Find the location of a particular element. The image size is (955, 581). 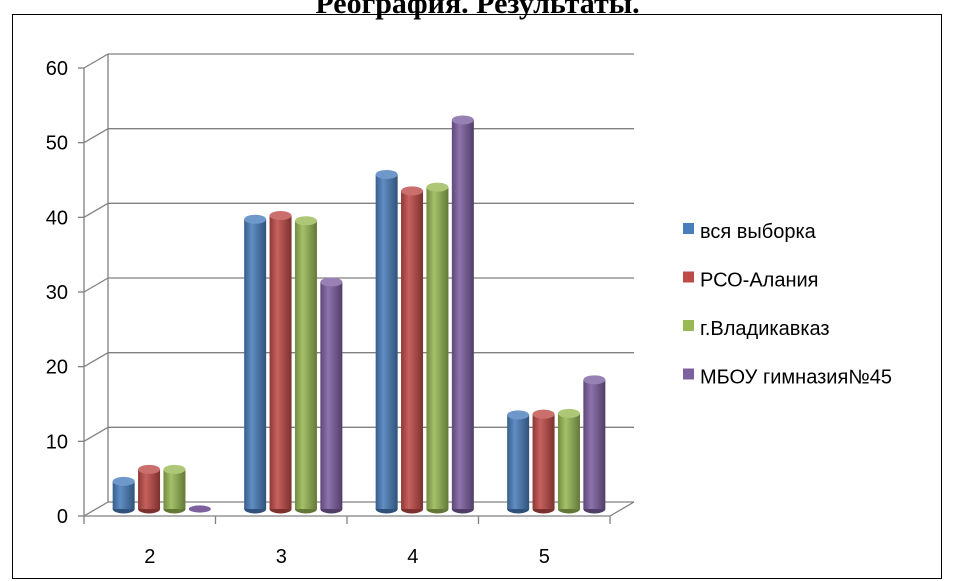

x-tick-label: 4 is located at coordinates (412, 557).